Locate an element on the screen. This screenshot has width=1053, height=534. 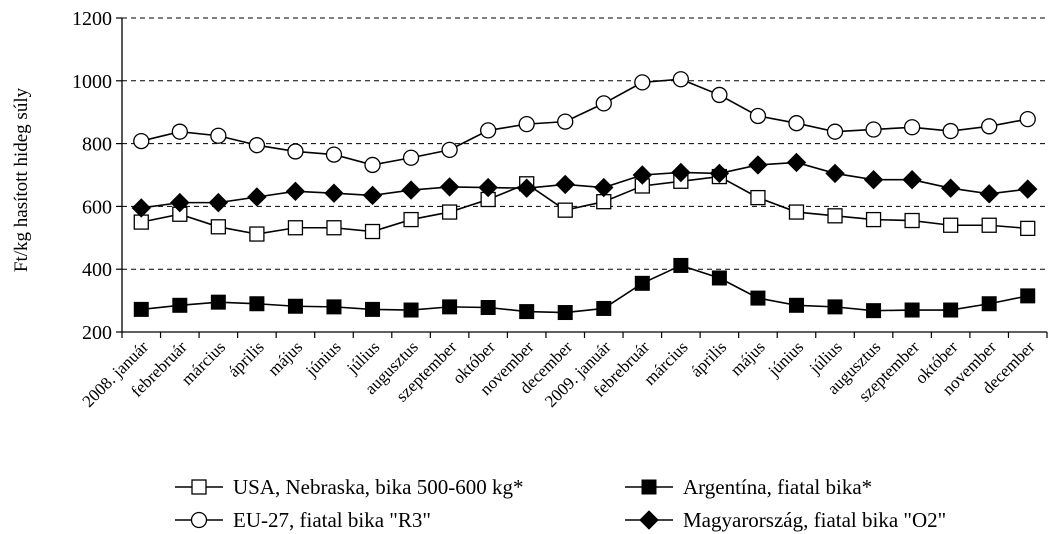
y-tick-label-200: 200 is located at coordinates (97, 333).